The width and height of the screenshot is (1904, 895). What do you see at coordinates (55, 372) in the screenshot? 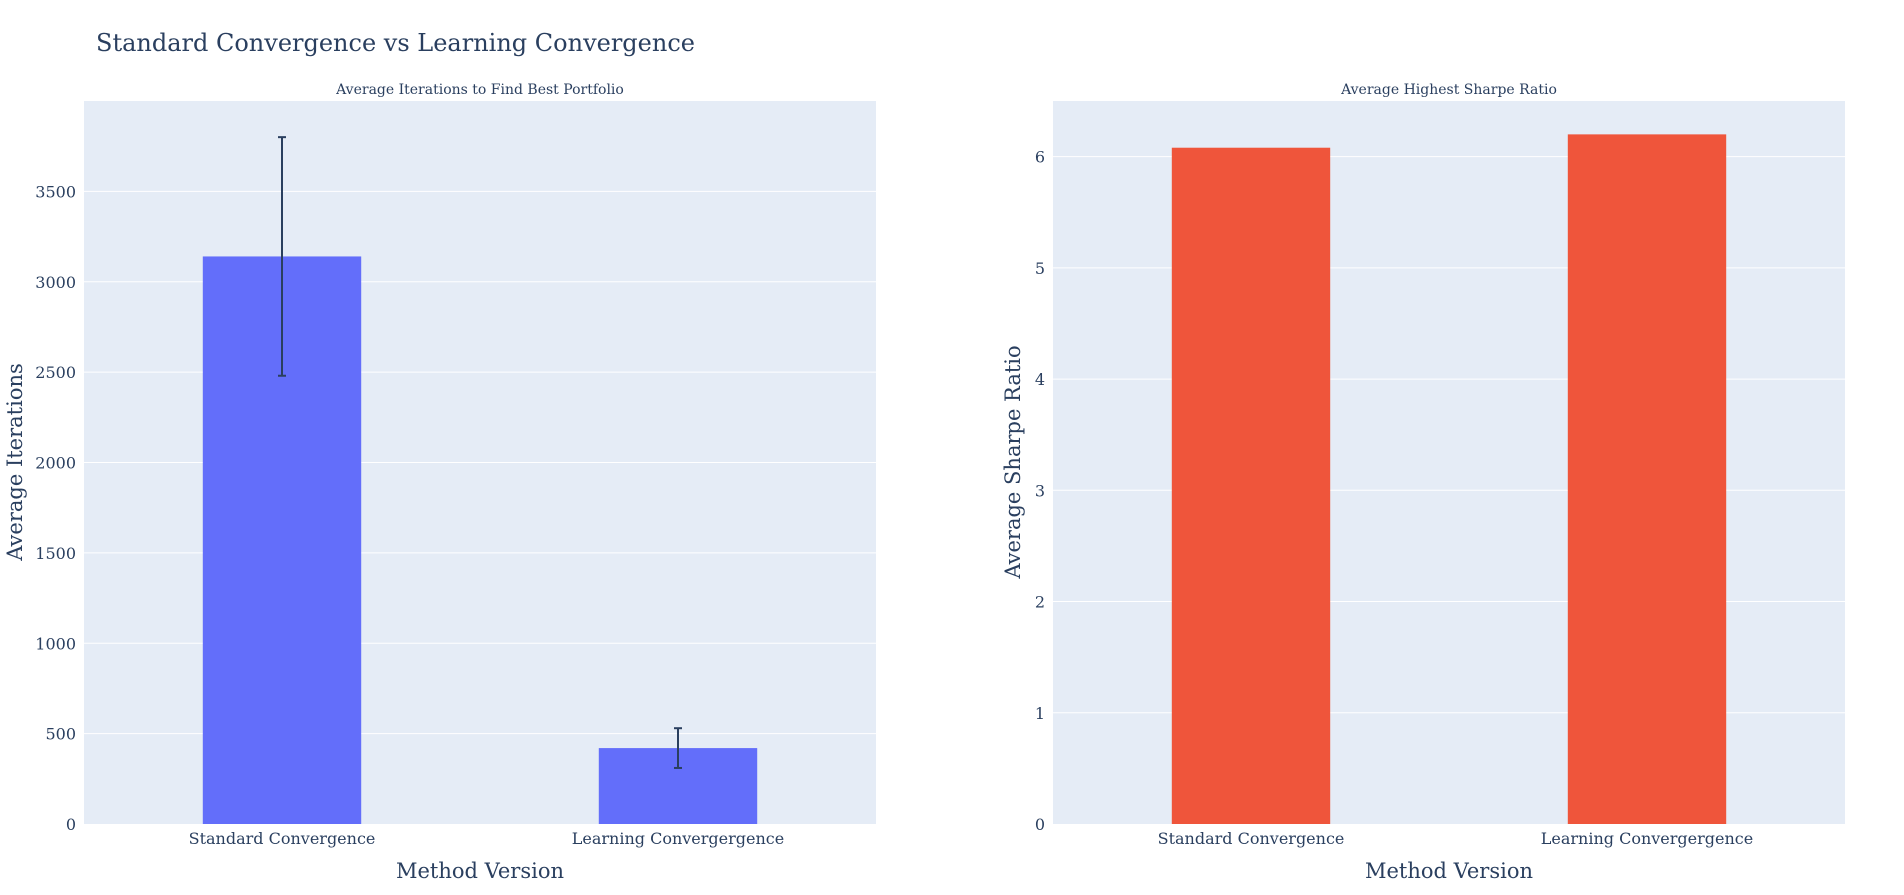
I see `iterations-y-tick-label: 2500` at bounding box center [55, 372].